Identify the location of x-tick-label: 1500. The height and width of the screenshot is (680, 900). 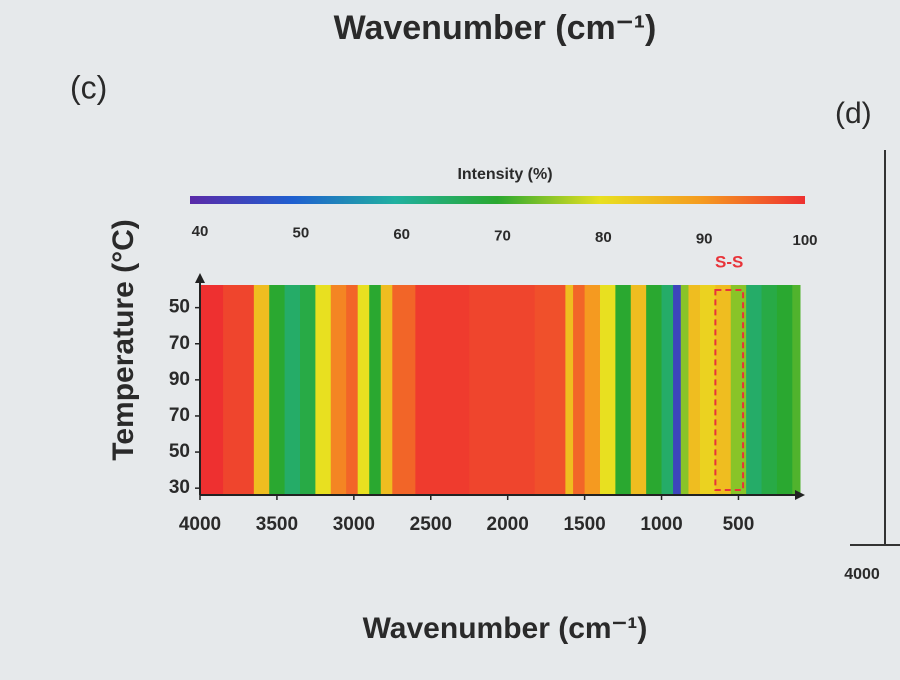
(584, 524).